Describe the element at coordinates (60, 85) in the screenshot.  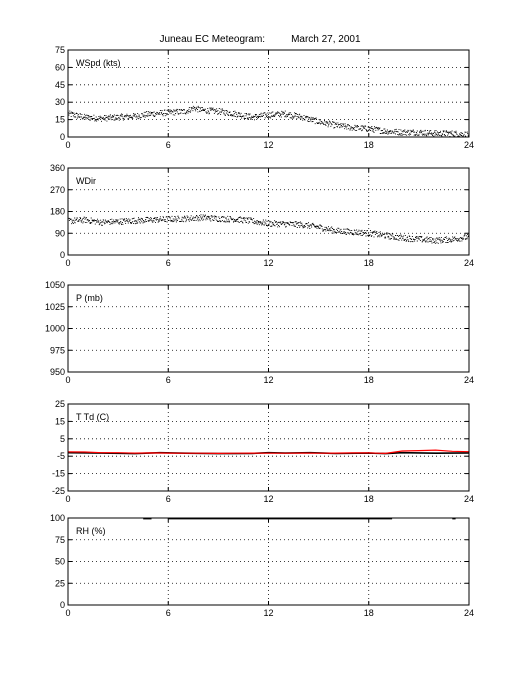
I see `y-tick-label: 45` at that location.